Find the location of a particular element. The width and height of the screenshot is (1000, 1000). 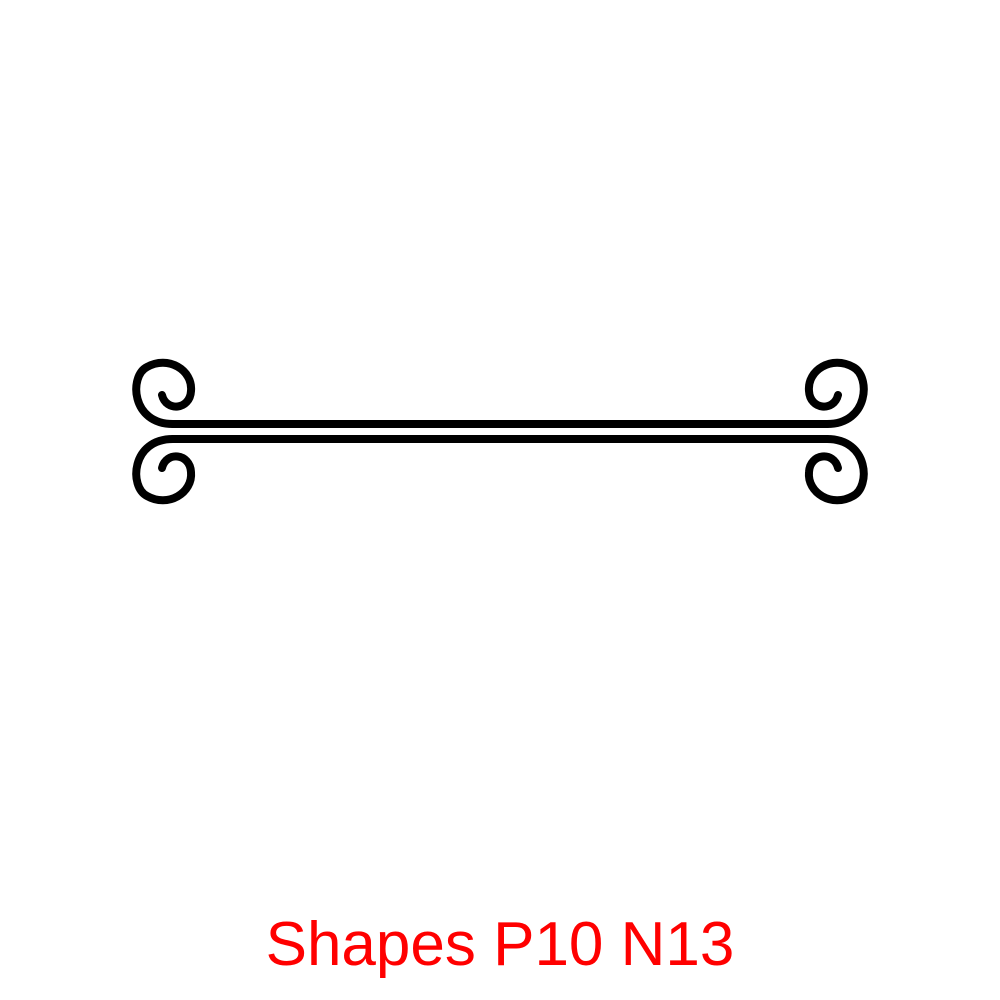

double-scroll-divider-icon is located at coordinates (500, 431).